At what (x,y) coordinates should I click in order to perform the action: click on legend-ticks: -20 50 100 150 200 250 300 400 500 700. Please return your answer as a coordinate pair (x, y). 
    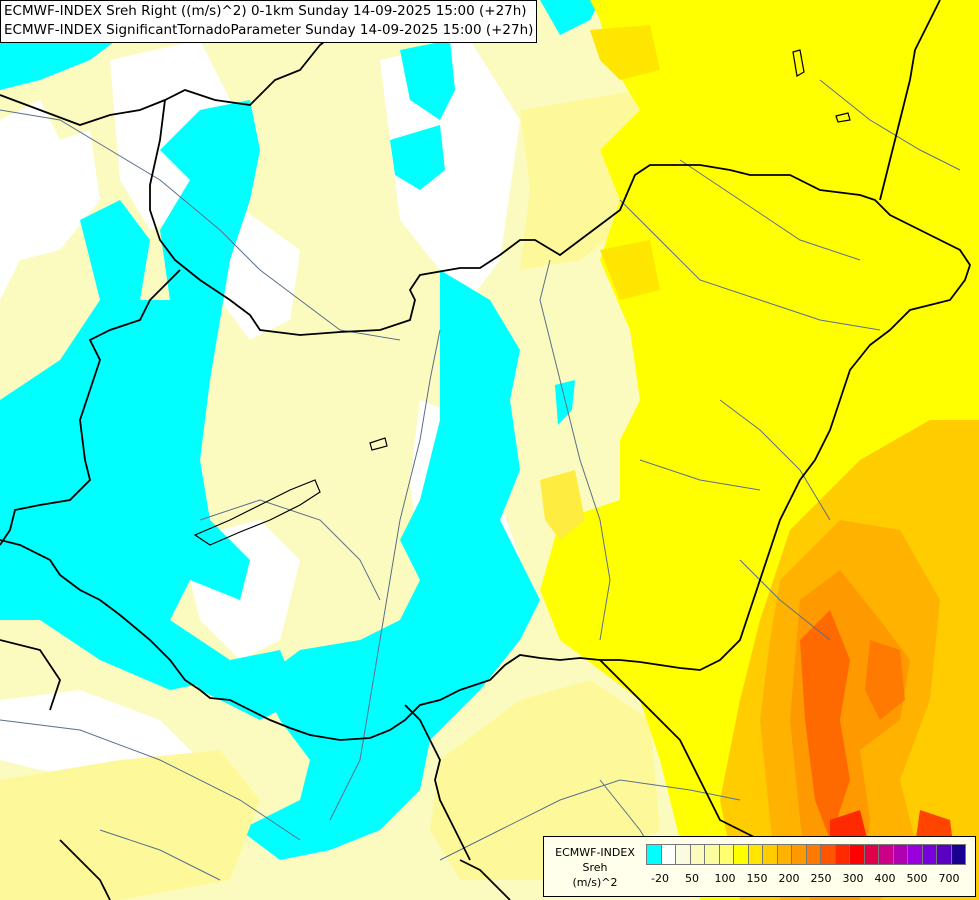
    Looking at the image, I should click on (811, 880).